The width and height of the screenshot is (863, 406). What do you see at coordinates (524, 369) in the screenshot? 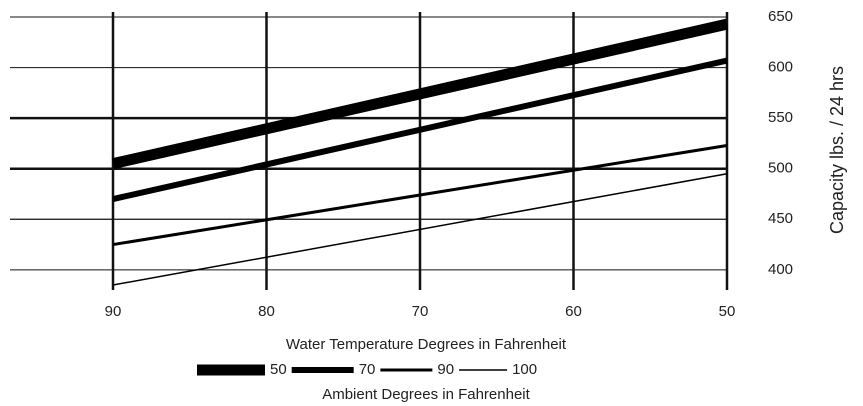
I see `legend-label: 100` at bounding box center [524, 369].